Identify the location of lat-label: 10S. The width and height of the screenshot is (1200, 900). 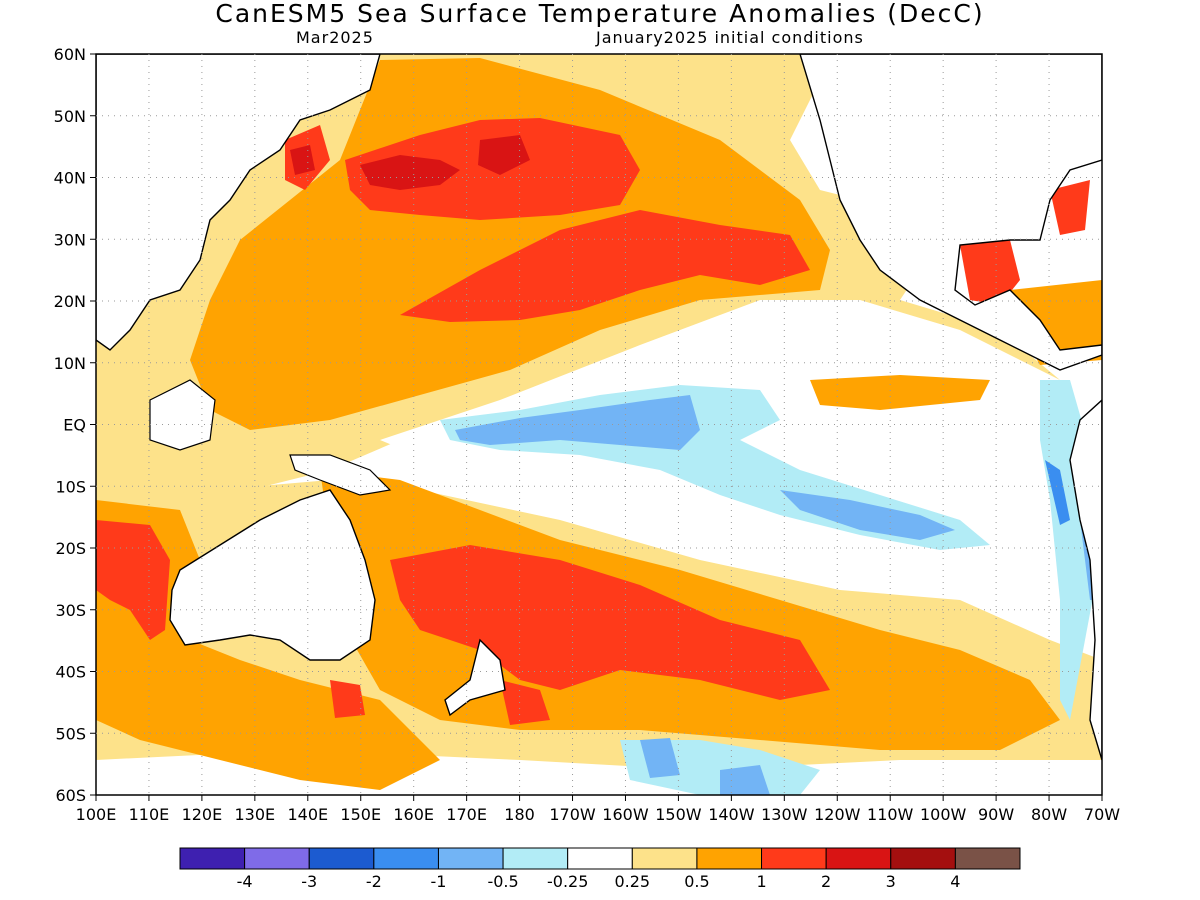
(70, 486).